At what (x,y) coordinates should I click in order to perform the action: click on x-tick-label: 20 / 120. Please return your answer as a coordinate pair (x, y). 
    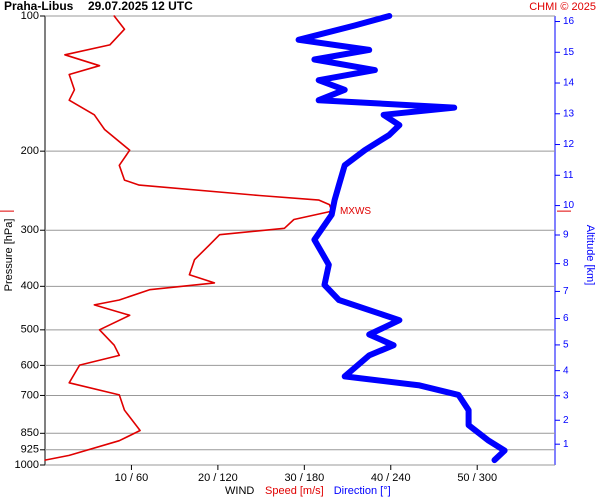
    Looking at the image, I should click on (218, 478).